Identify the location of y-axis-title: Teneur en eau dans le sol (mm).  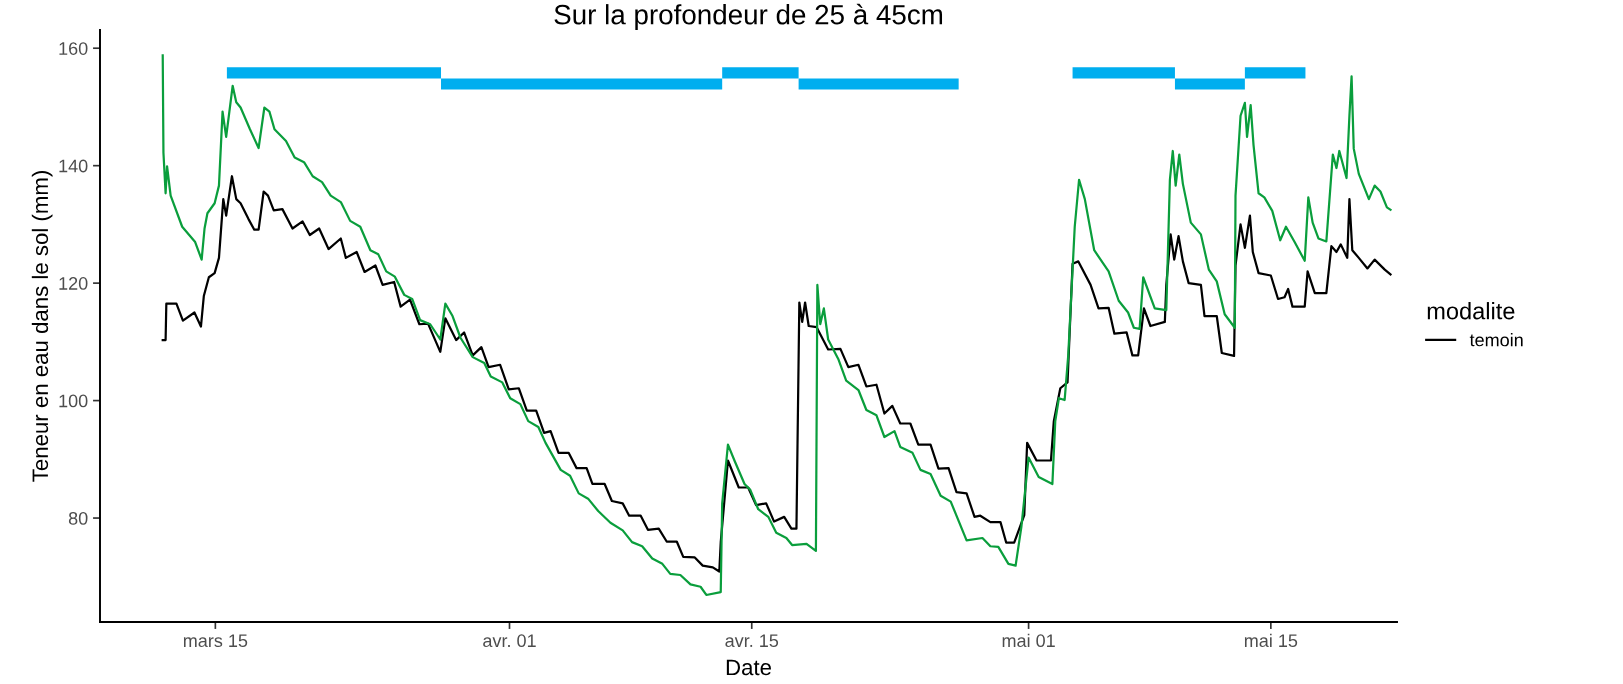
(42, 326).